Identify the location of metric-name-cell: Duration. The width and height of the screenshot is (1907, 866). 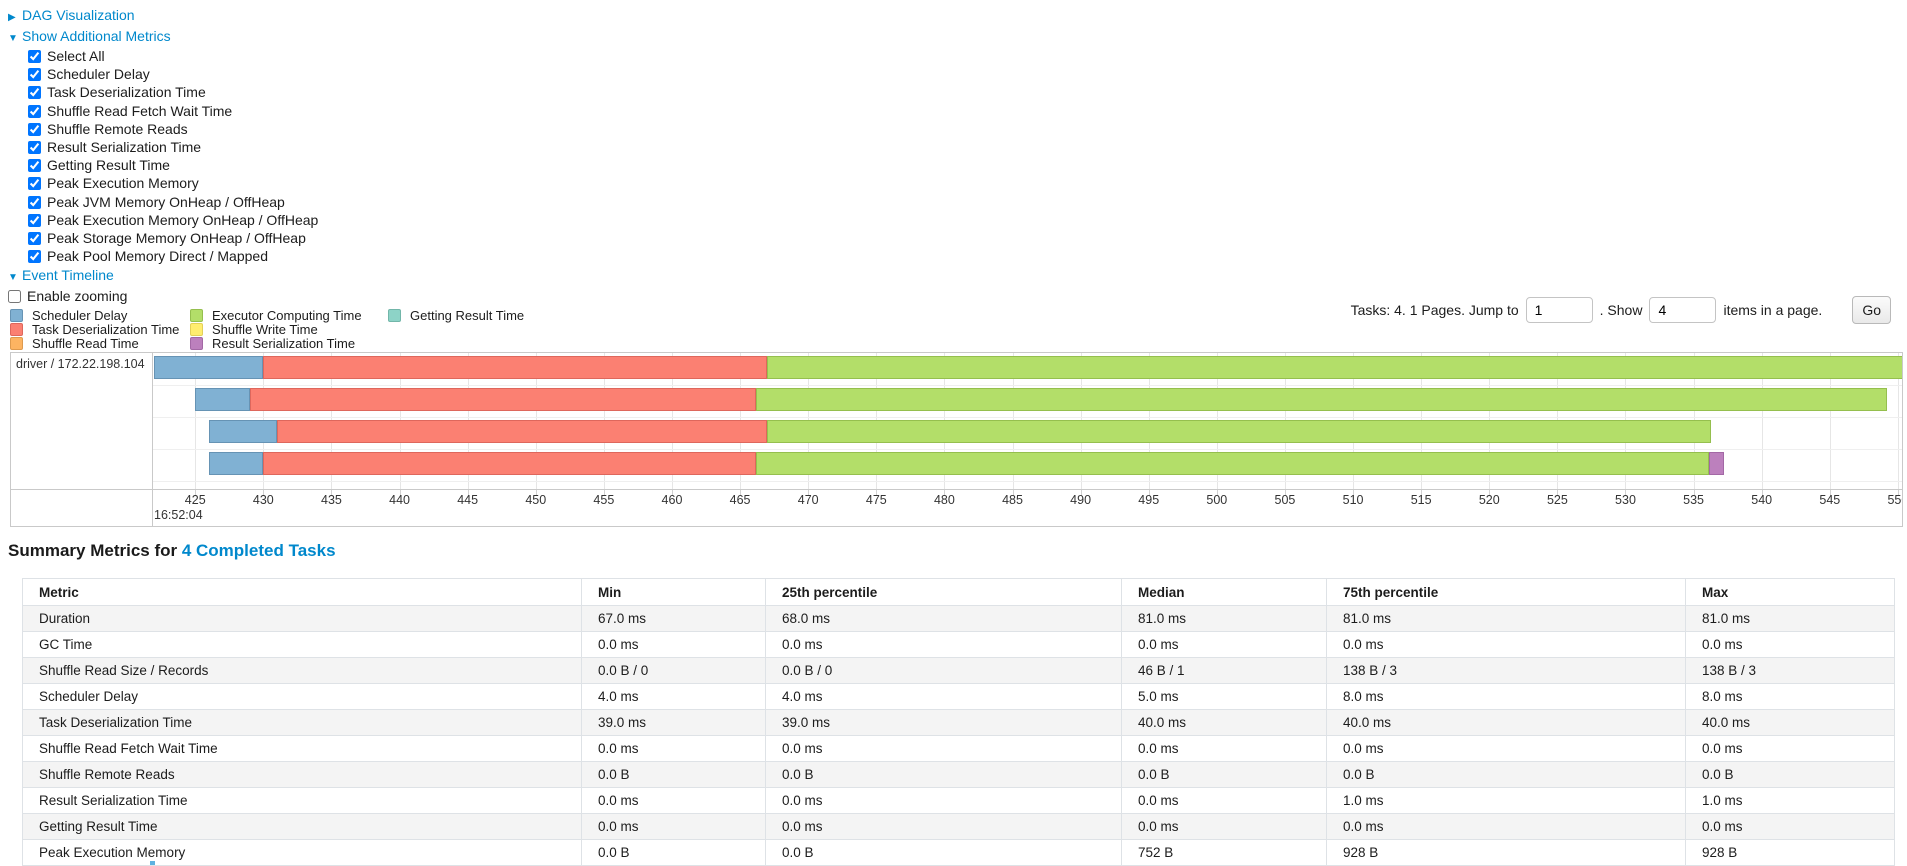
(302, 618).